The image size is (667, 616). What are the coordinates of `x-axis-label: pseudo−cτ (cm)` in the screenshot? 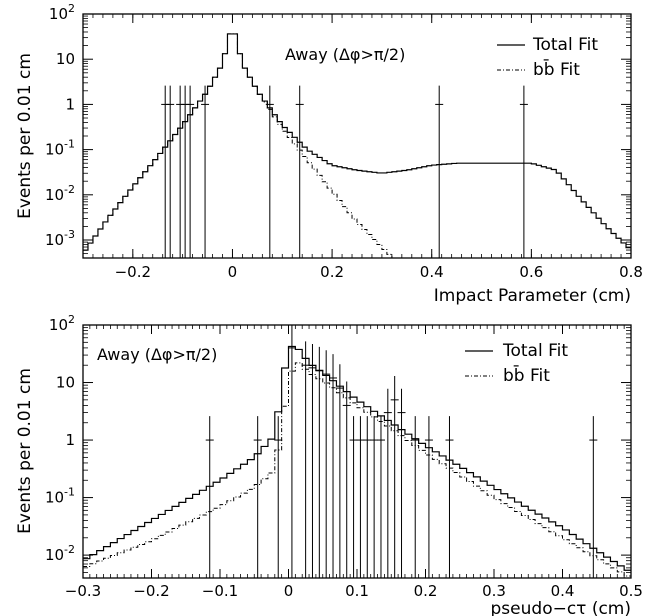 It's located at (561, 607).